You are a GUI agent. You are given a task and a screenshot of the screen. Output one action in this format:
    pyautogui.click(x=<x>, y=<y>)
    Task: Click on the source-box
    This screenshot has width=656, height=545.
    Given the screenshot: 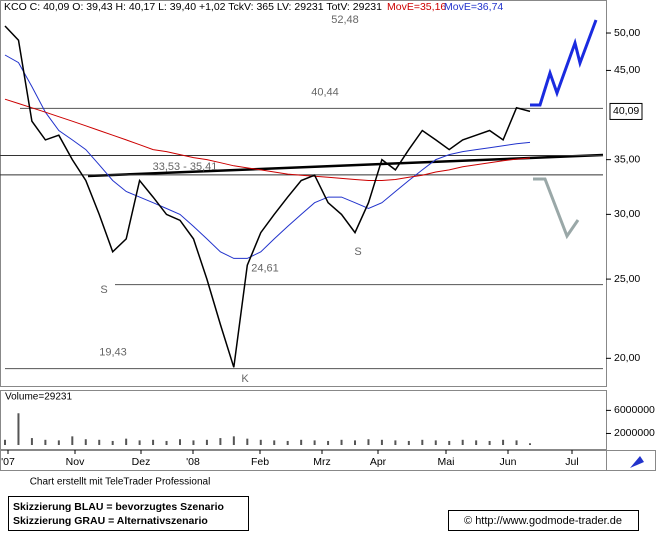 What is the action you would take?
    pyautogui.click(x=543, y=520)
    